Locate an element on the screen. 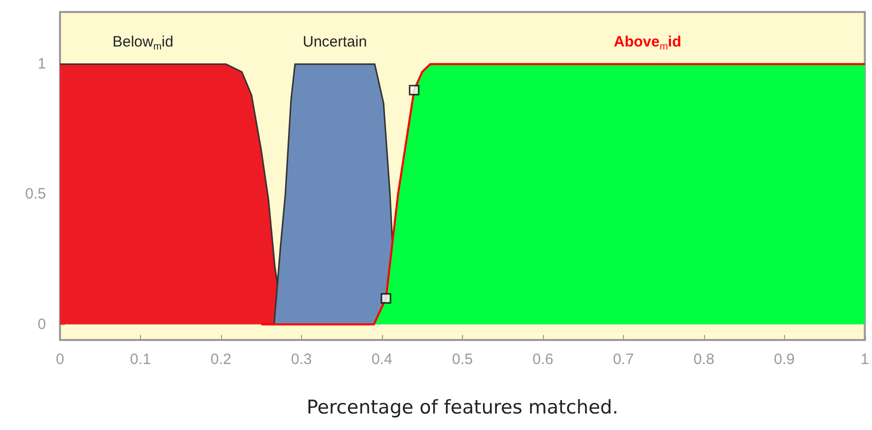 This screenshot has height=430, width=872. x-tick-label: 0.8 is located at coordinates (703, 359).